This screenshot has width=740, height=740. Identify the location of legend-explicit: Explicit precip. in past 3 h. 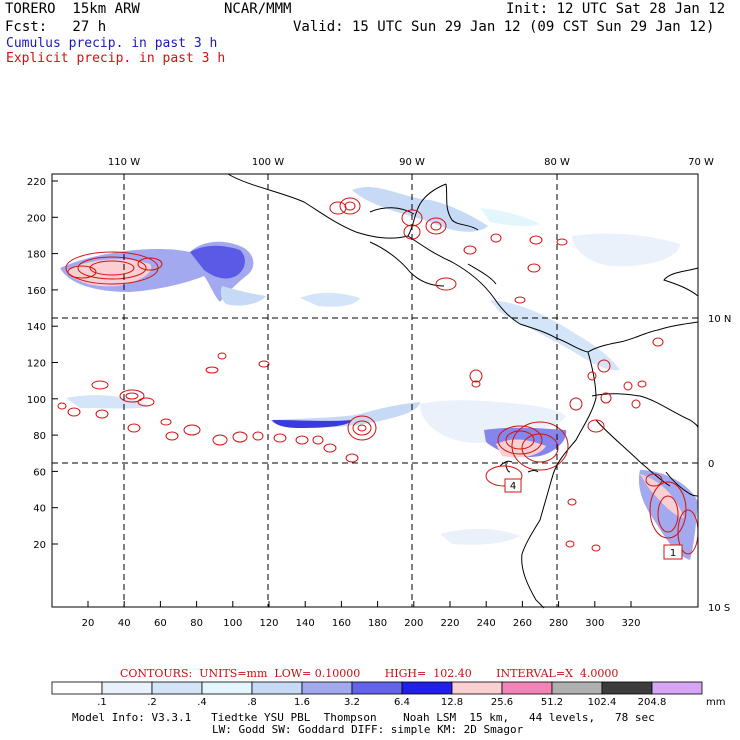
(116, 58).